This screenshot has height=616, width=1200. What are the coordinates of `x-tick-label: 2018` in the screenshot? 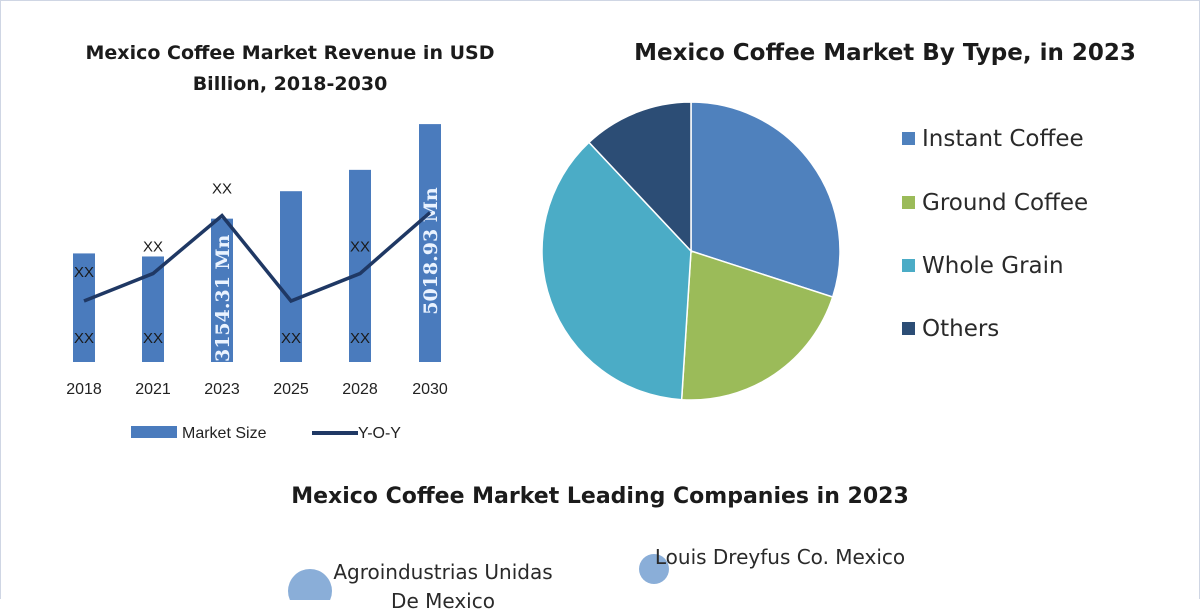 It's located at (84, 389).